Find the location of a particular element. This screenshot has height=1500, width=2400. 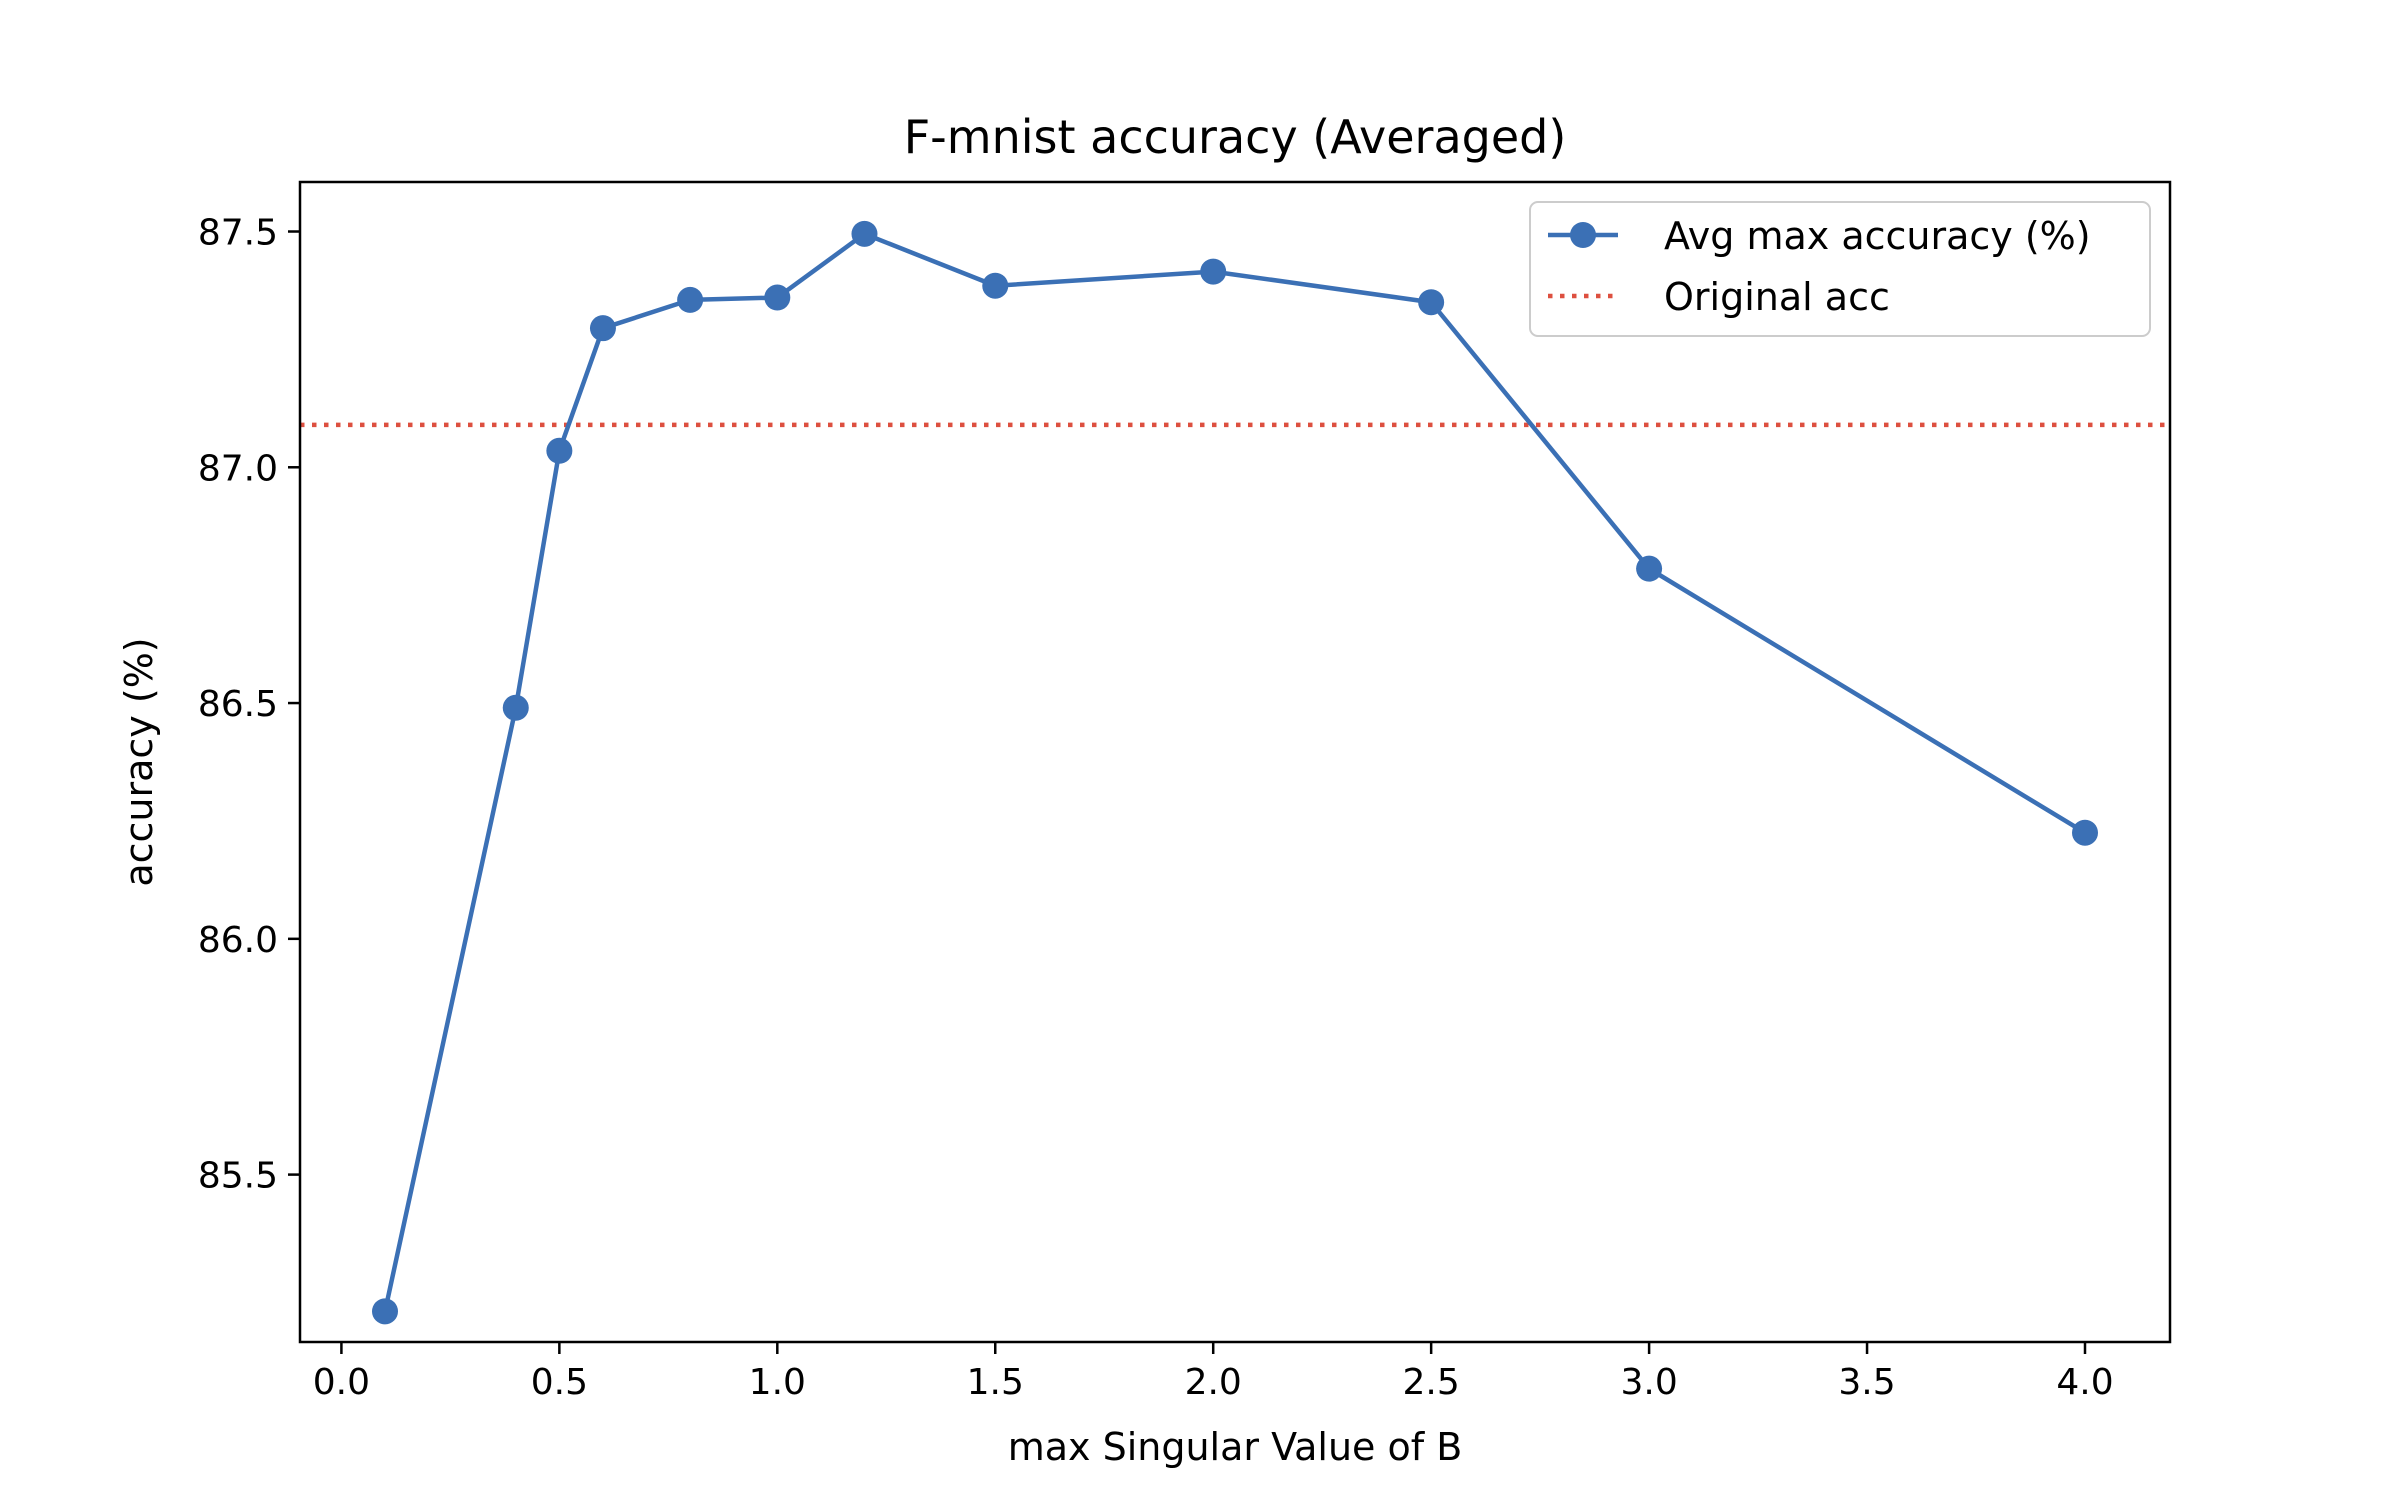

x-tick-label: 4.0 is located at coordinates (2084, 1382).